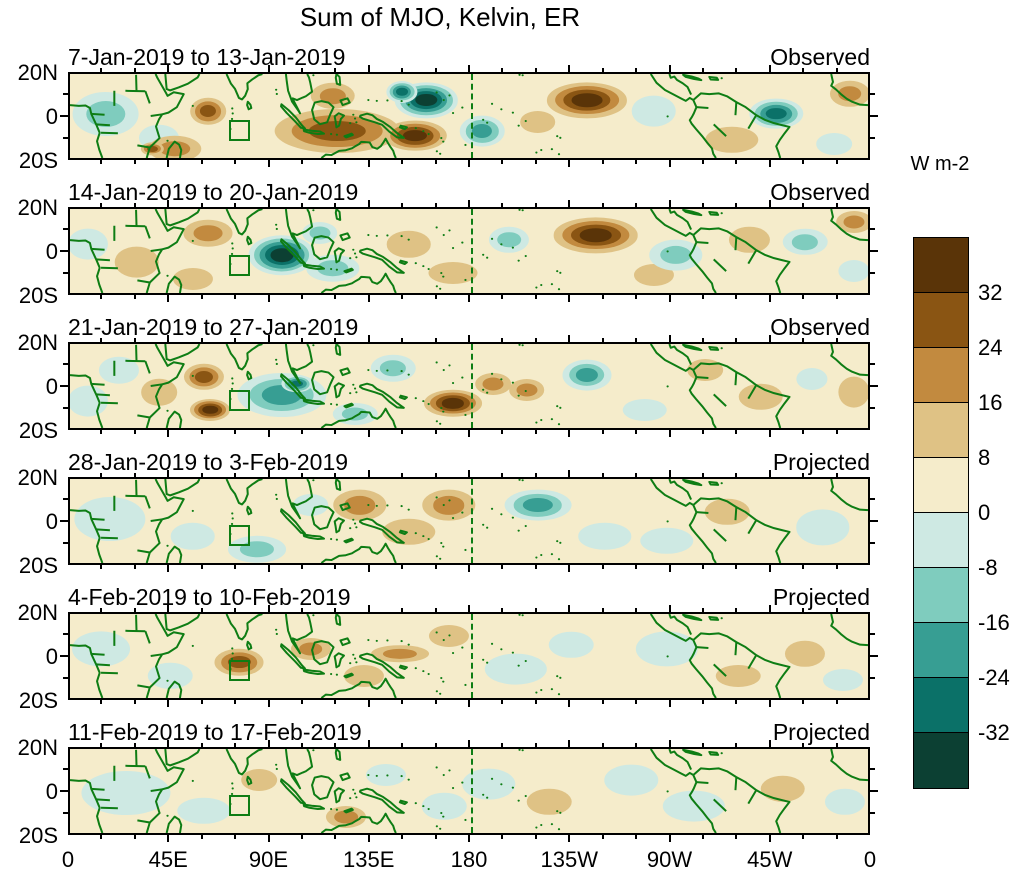  Describe the element at coordinates (68, 859) in the screenshot. I see `x-axis-label: 0` at that location.